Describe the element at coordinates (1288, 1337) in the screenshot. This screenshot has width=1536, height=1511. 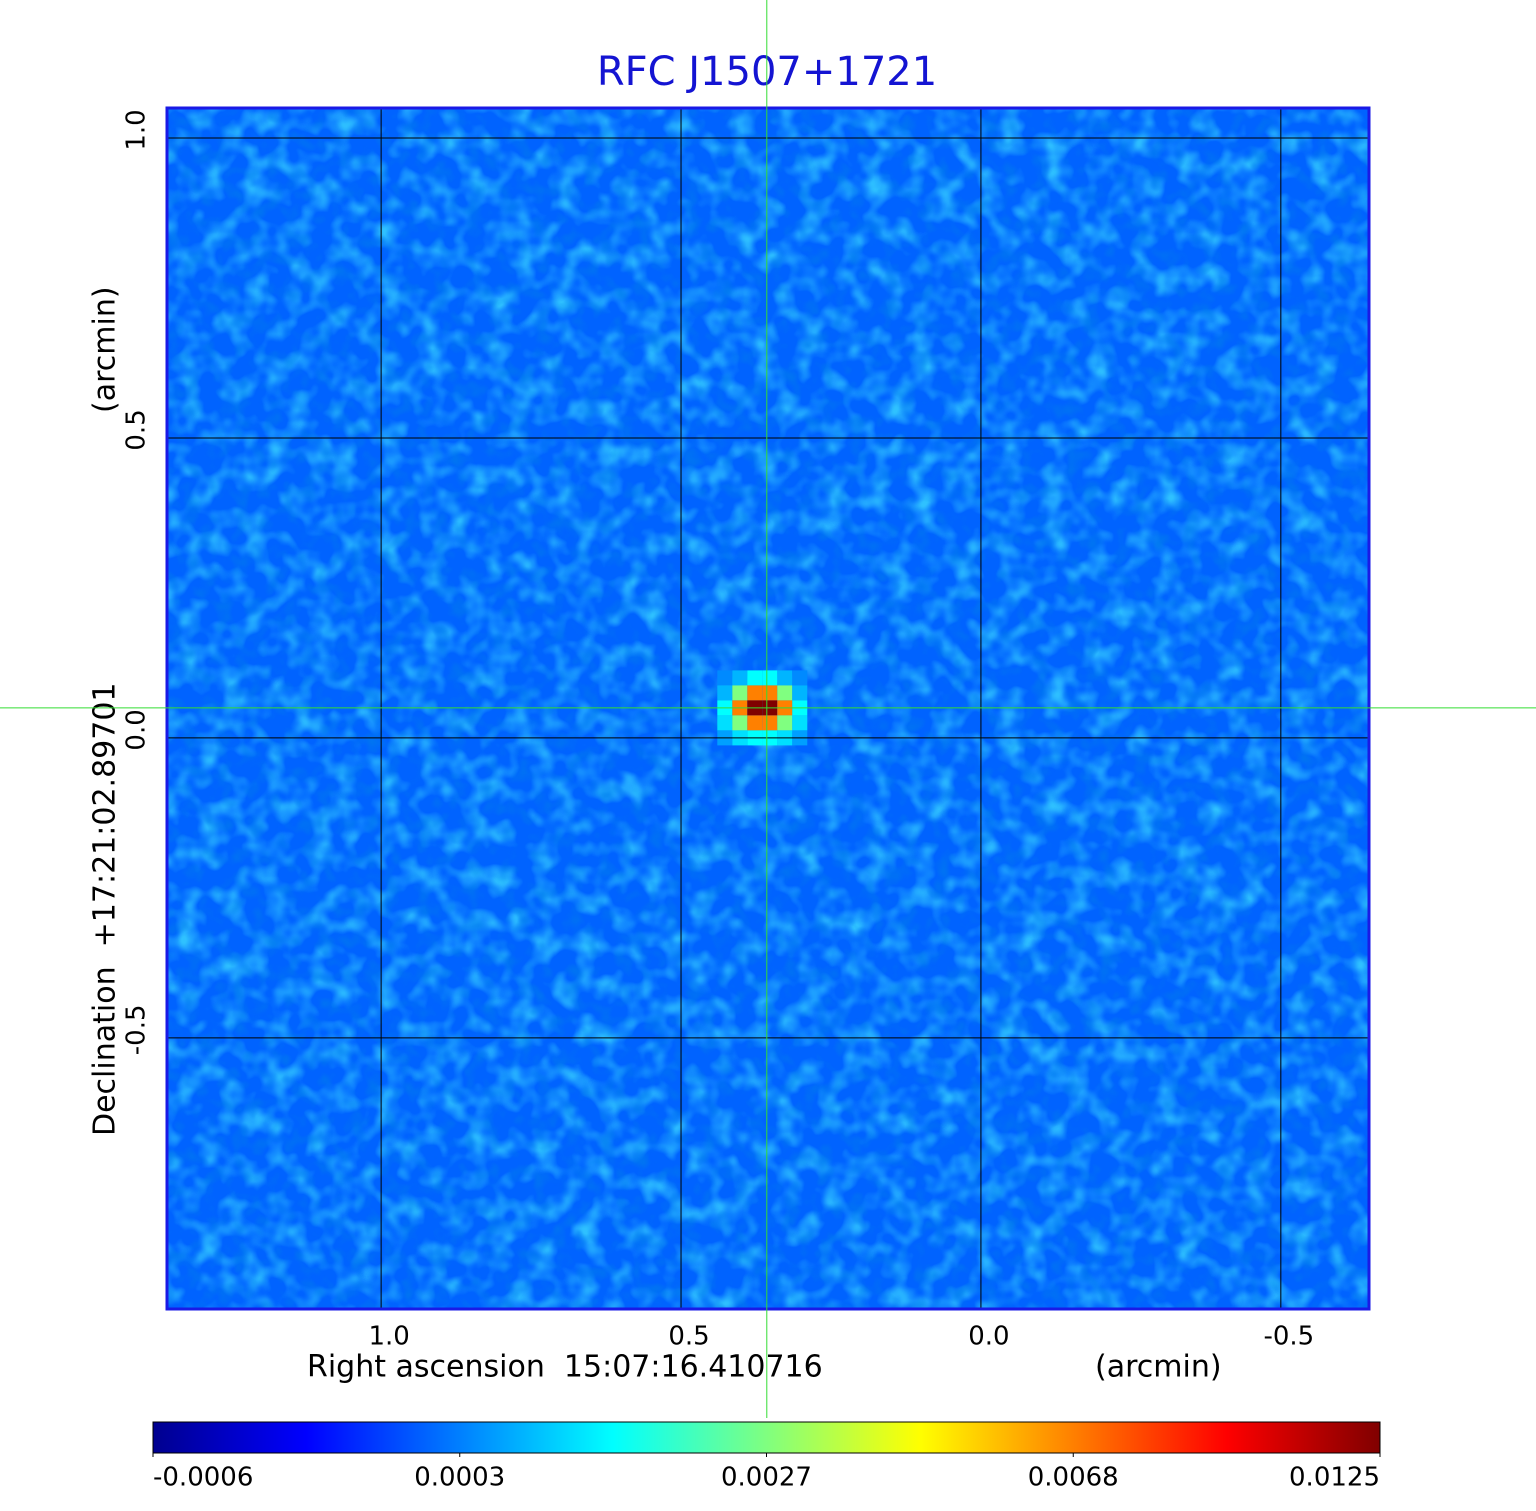
I see `x-tick-label: -0.5` at that location.